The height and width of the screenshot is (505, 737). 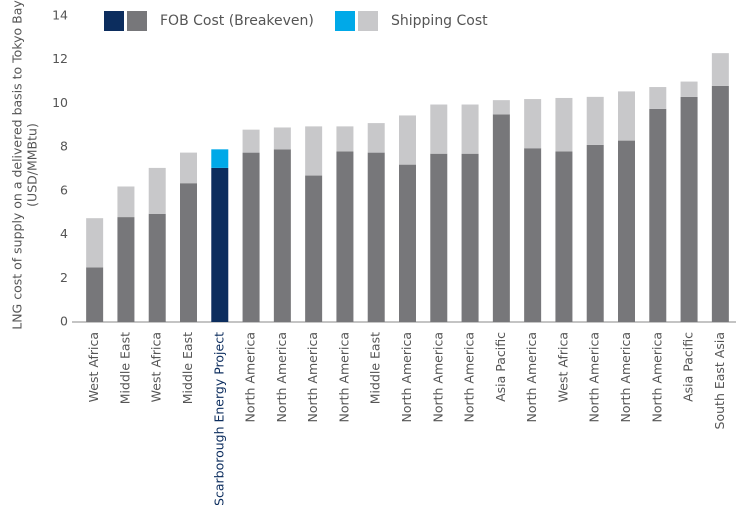 What do you see at coordinates (64, 189) in the screenshot?
I see `y-tick-label: 6` at bounding box center [64, 189].